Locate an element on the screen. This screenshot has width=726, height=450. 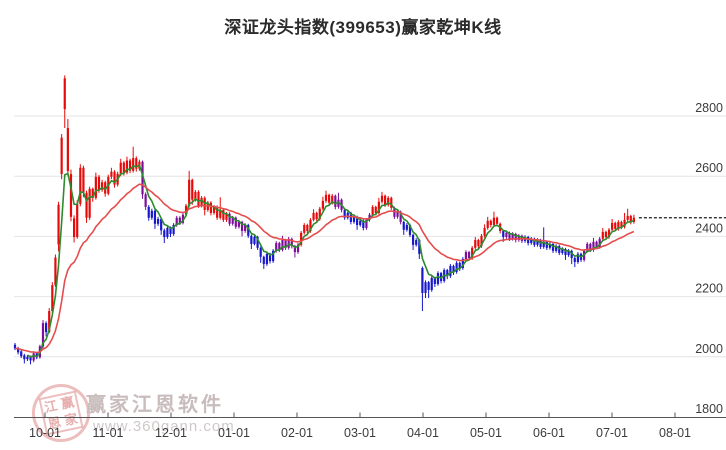
x-axis-label: 03-01 is located at coordinates (360, 433).